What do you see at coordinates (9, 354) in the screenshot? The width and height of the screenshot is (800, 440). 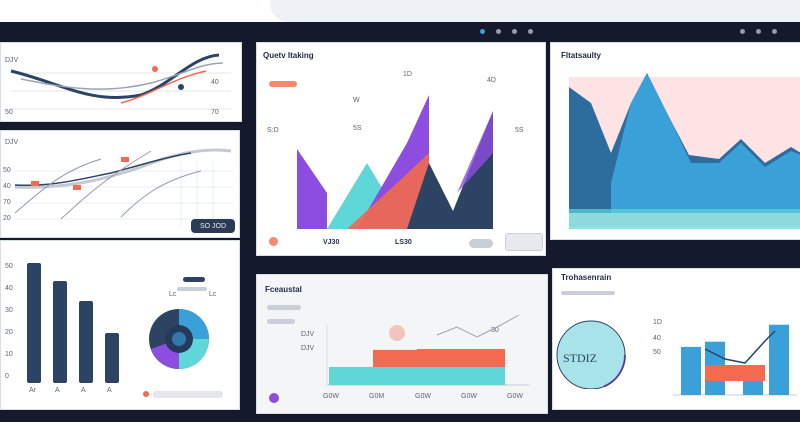 I see `axis-label: 10` at bounding box center [9, 354].